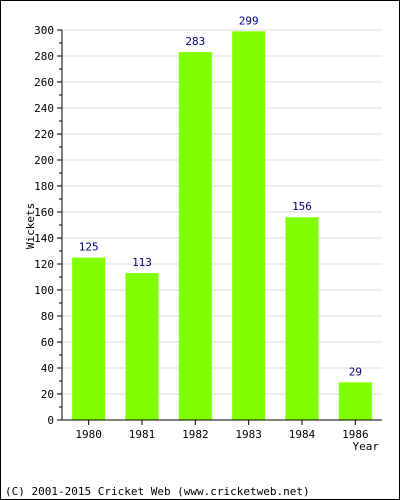 This screenshot has height=500, width=400. I want to click on data-label-1983: 299, so click(249, 20).